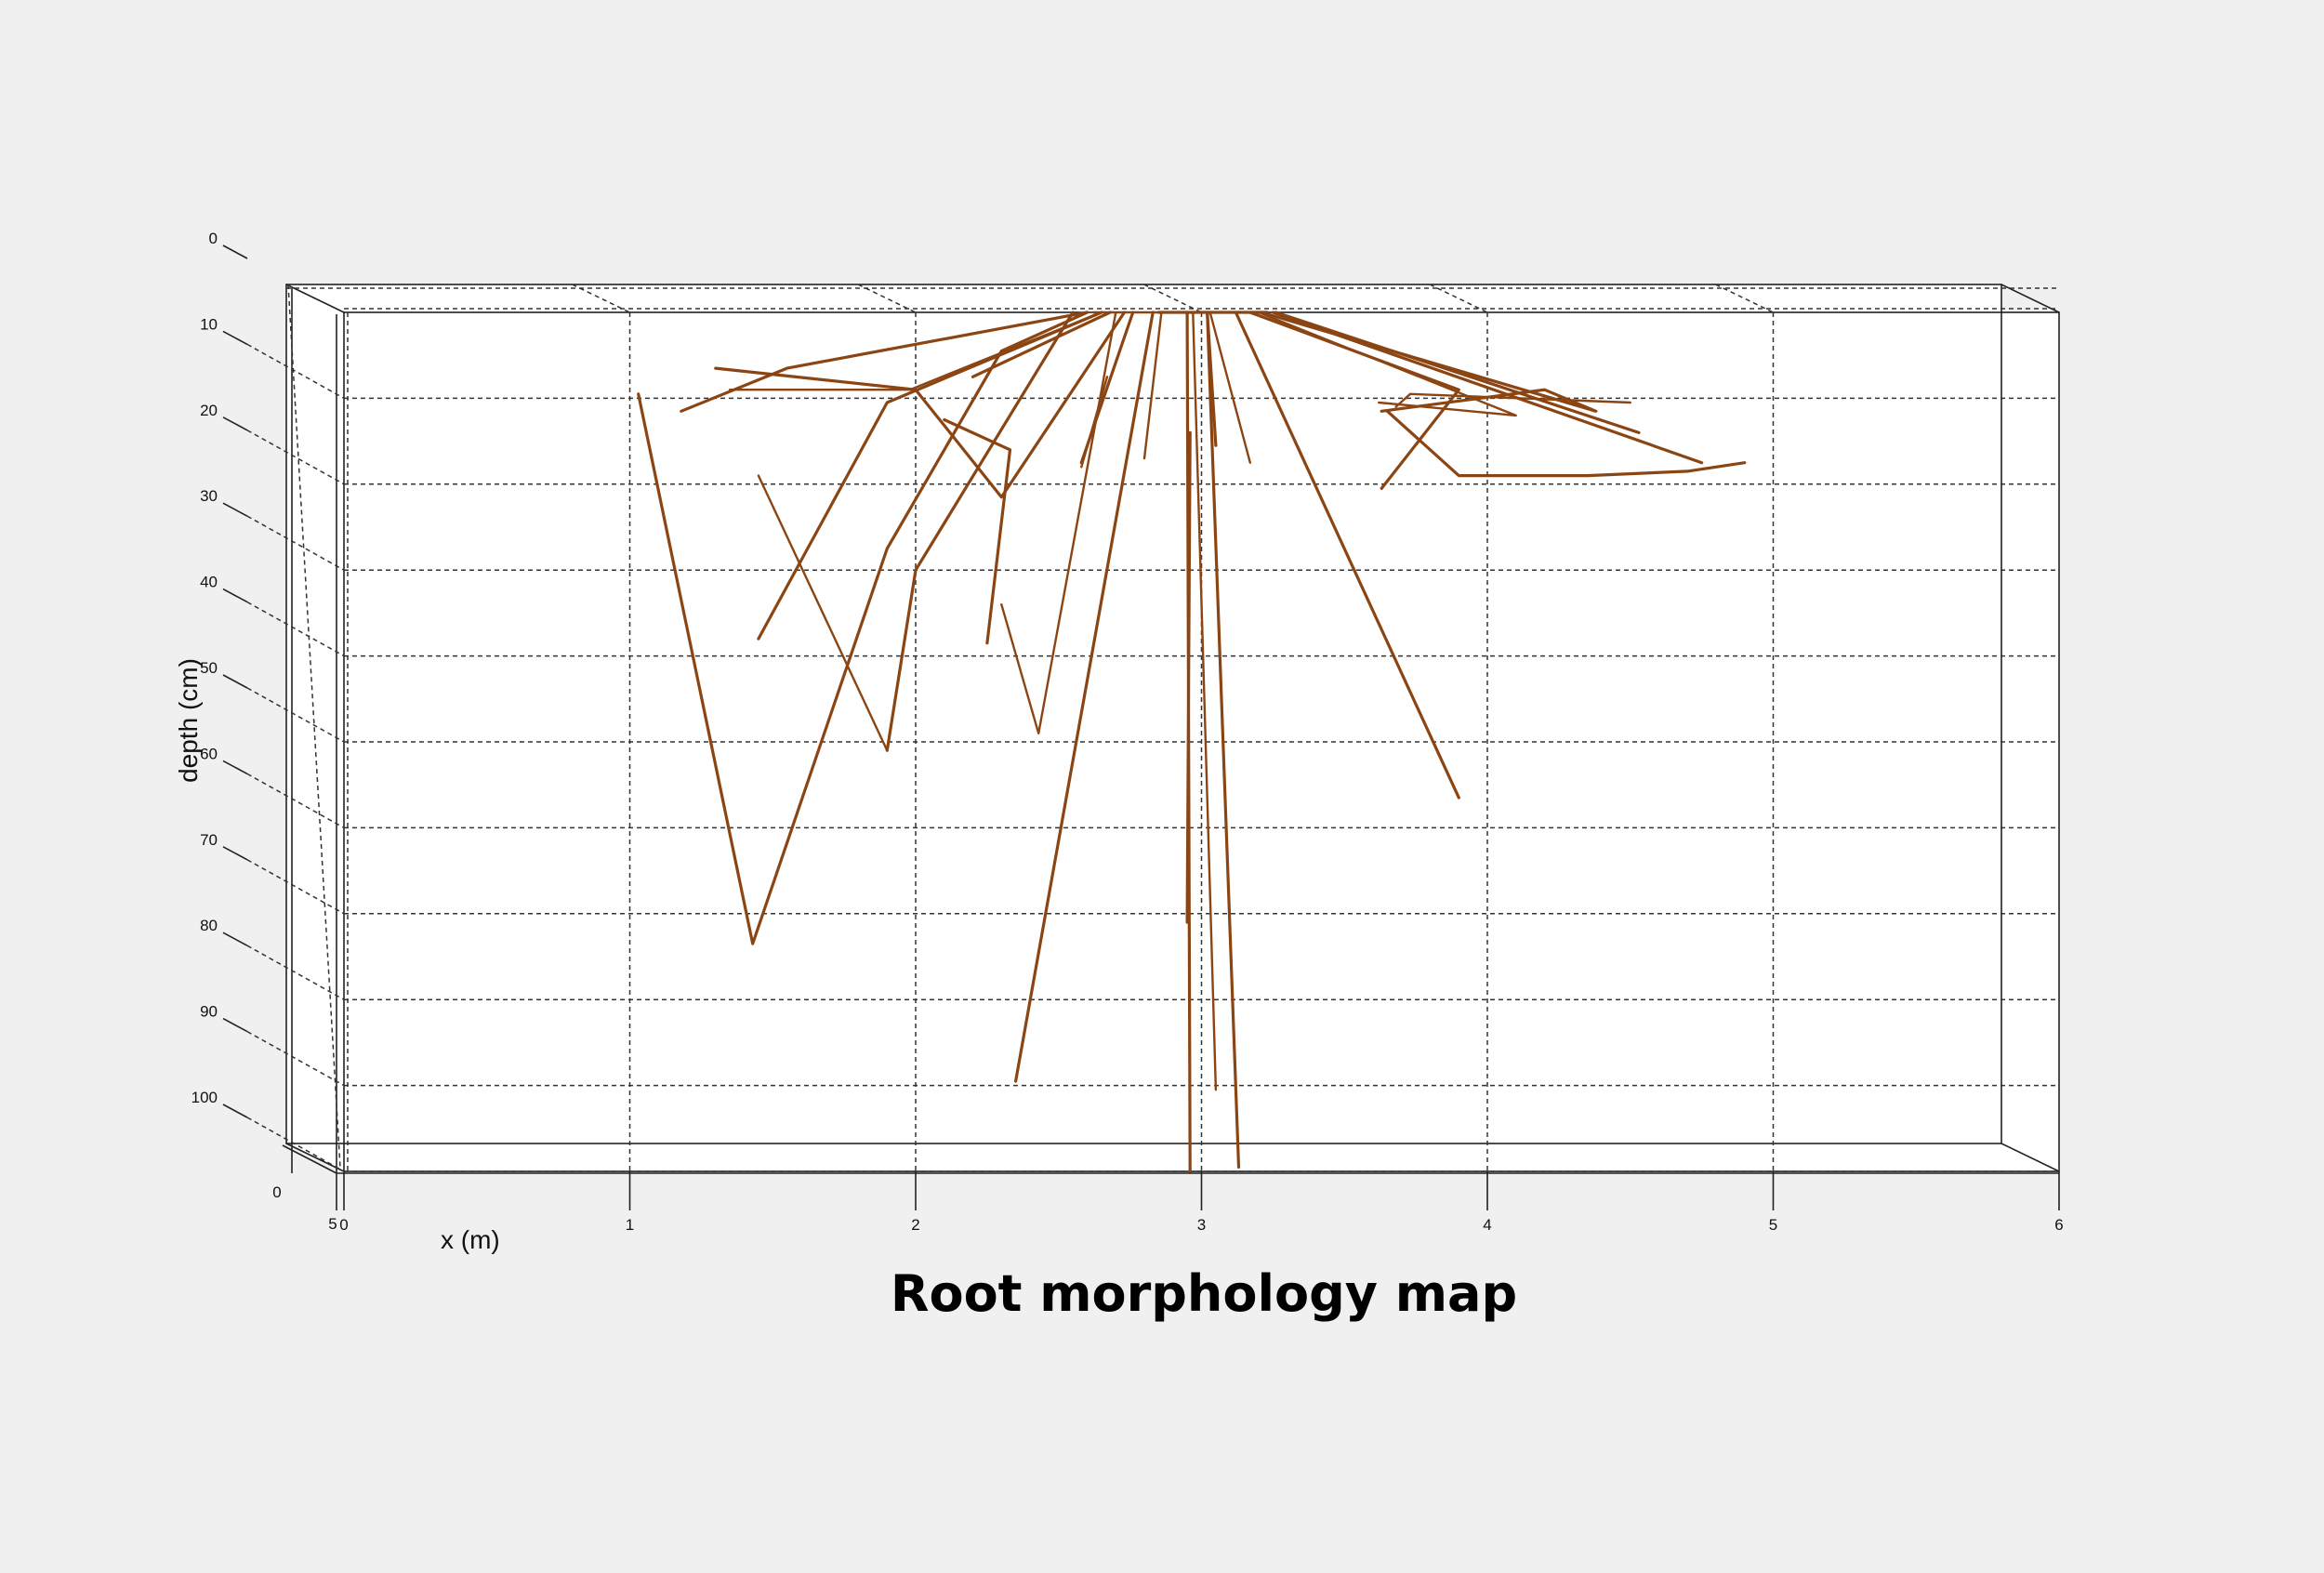  I want to click on x-axis-label: x (m), so click(470, 1239).